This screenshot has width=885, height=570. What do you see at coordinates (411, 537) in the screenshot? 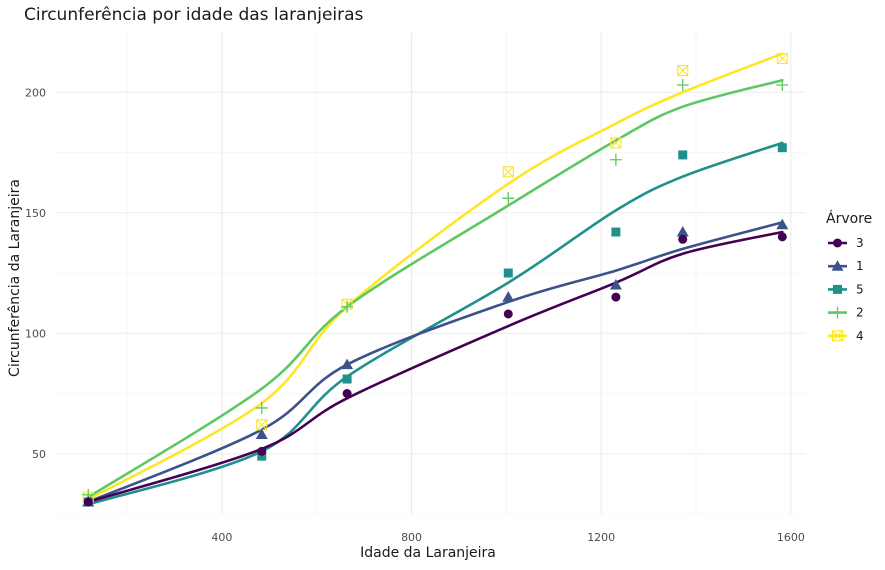
I see `x-tick-label: 800` at bounding box center [411, 537].